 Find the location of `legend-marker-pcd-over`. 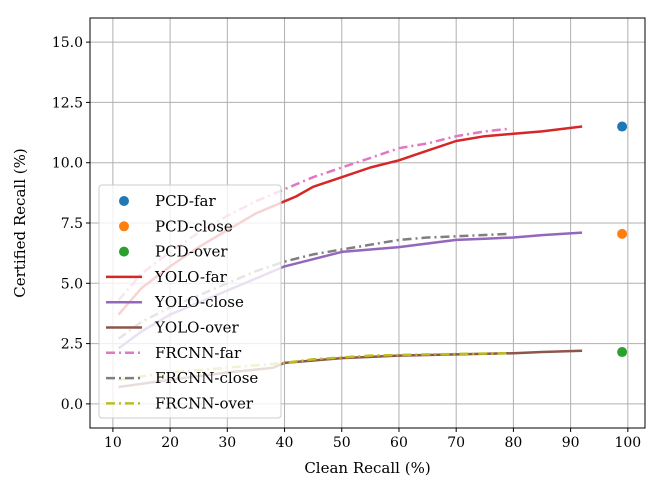

legend-marker-pcd-over is located at coordinates (124, 251).